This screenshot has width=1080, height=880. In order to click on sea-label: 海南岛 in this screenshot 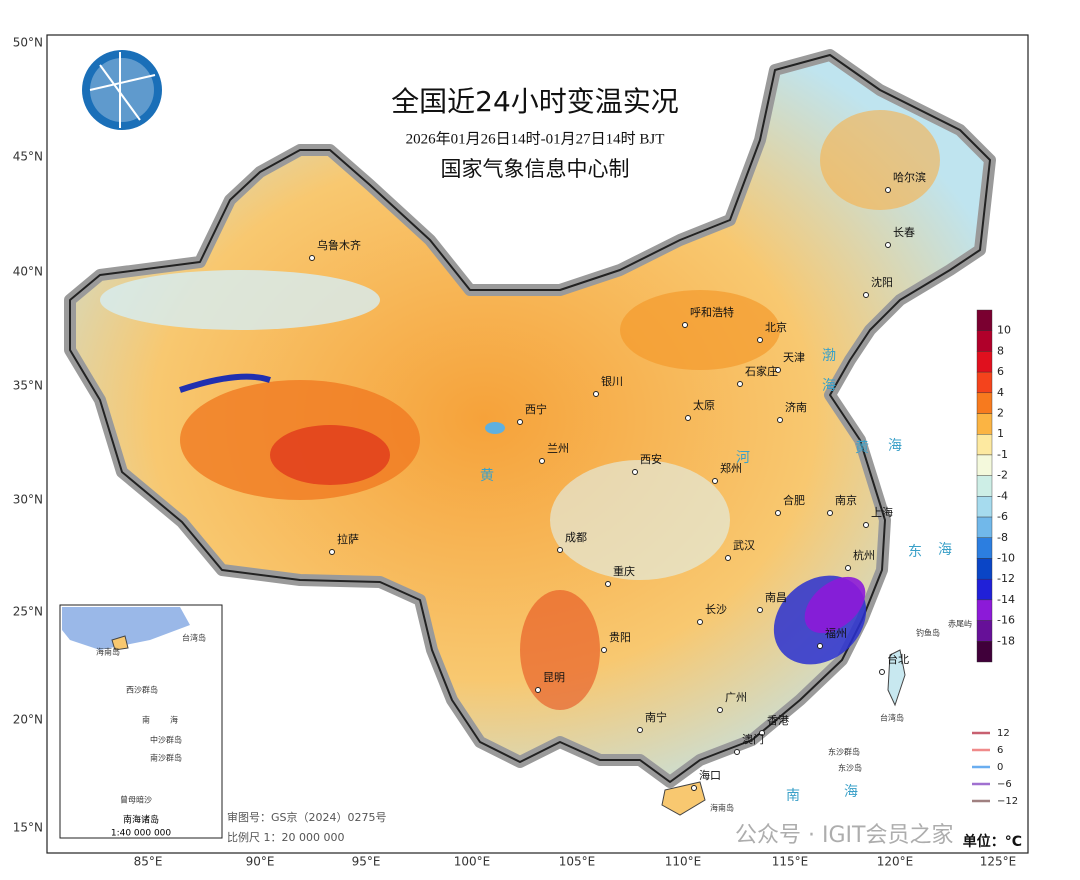, I will do `click(722, 808)`.